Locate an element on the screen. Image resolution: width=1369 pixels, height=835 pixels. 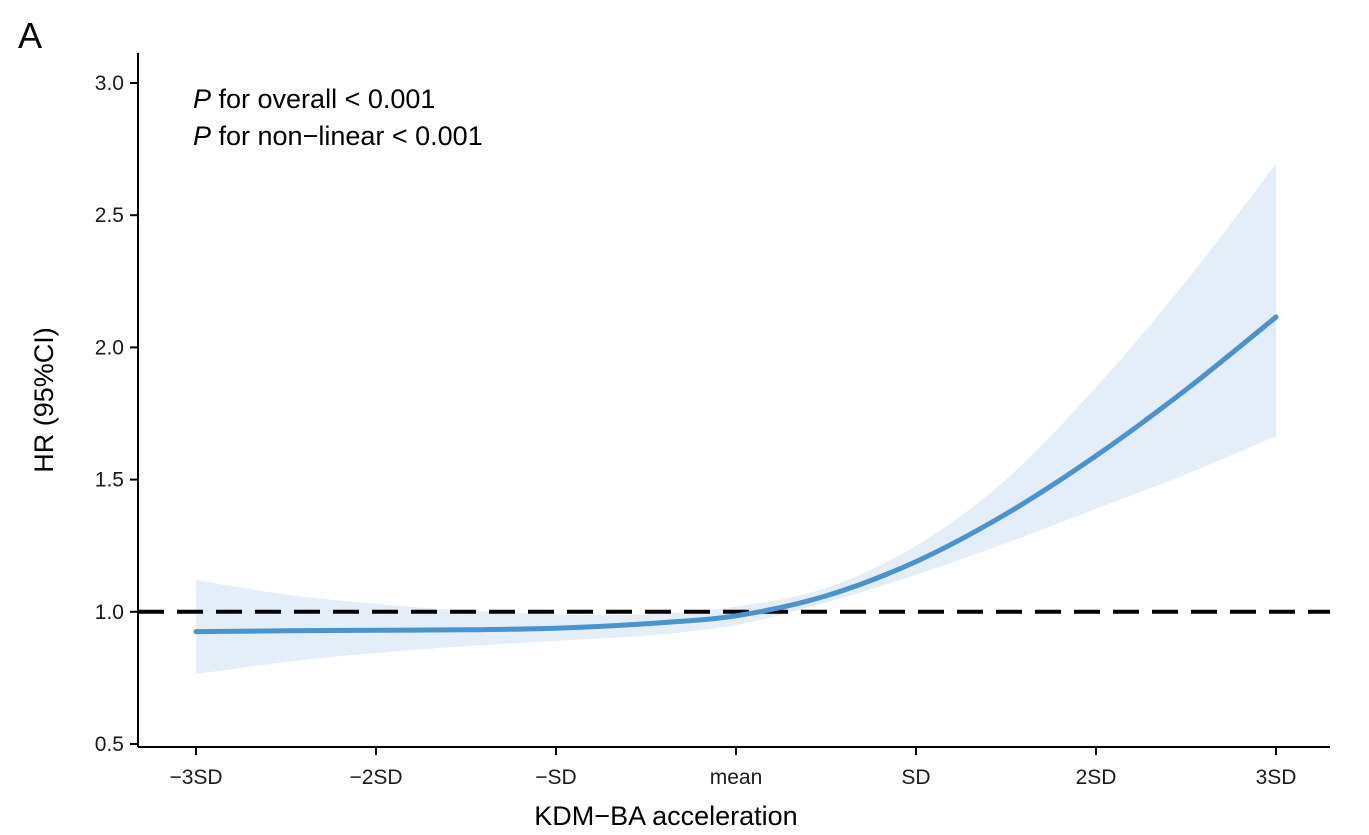
y-tick-label: 1.5 is located at coordinates (109, 480).